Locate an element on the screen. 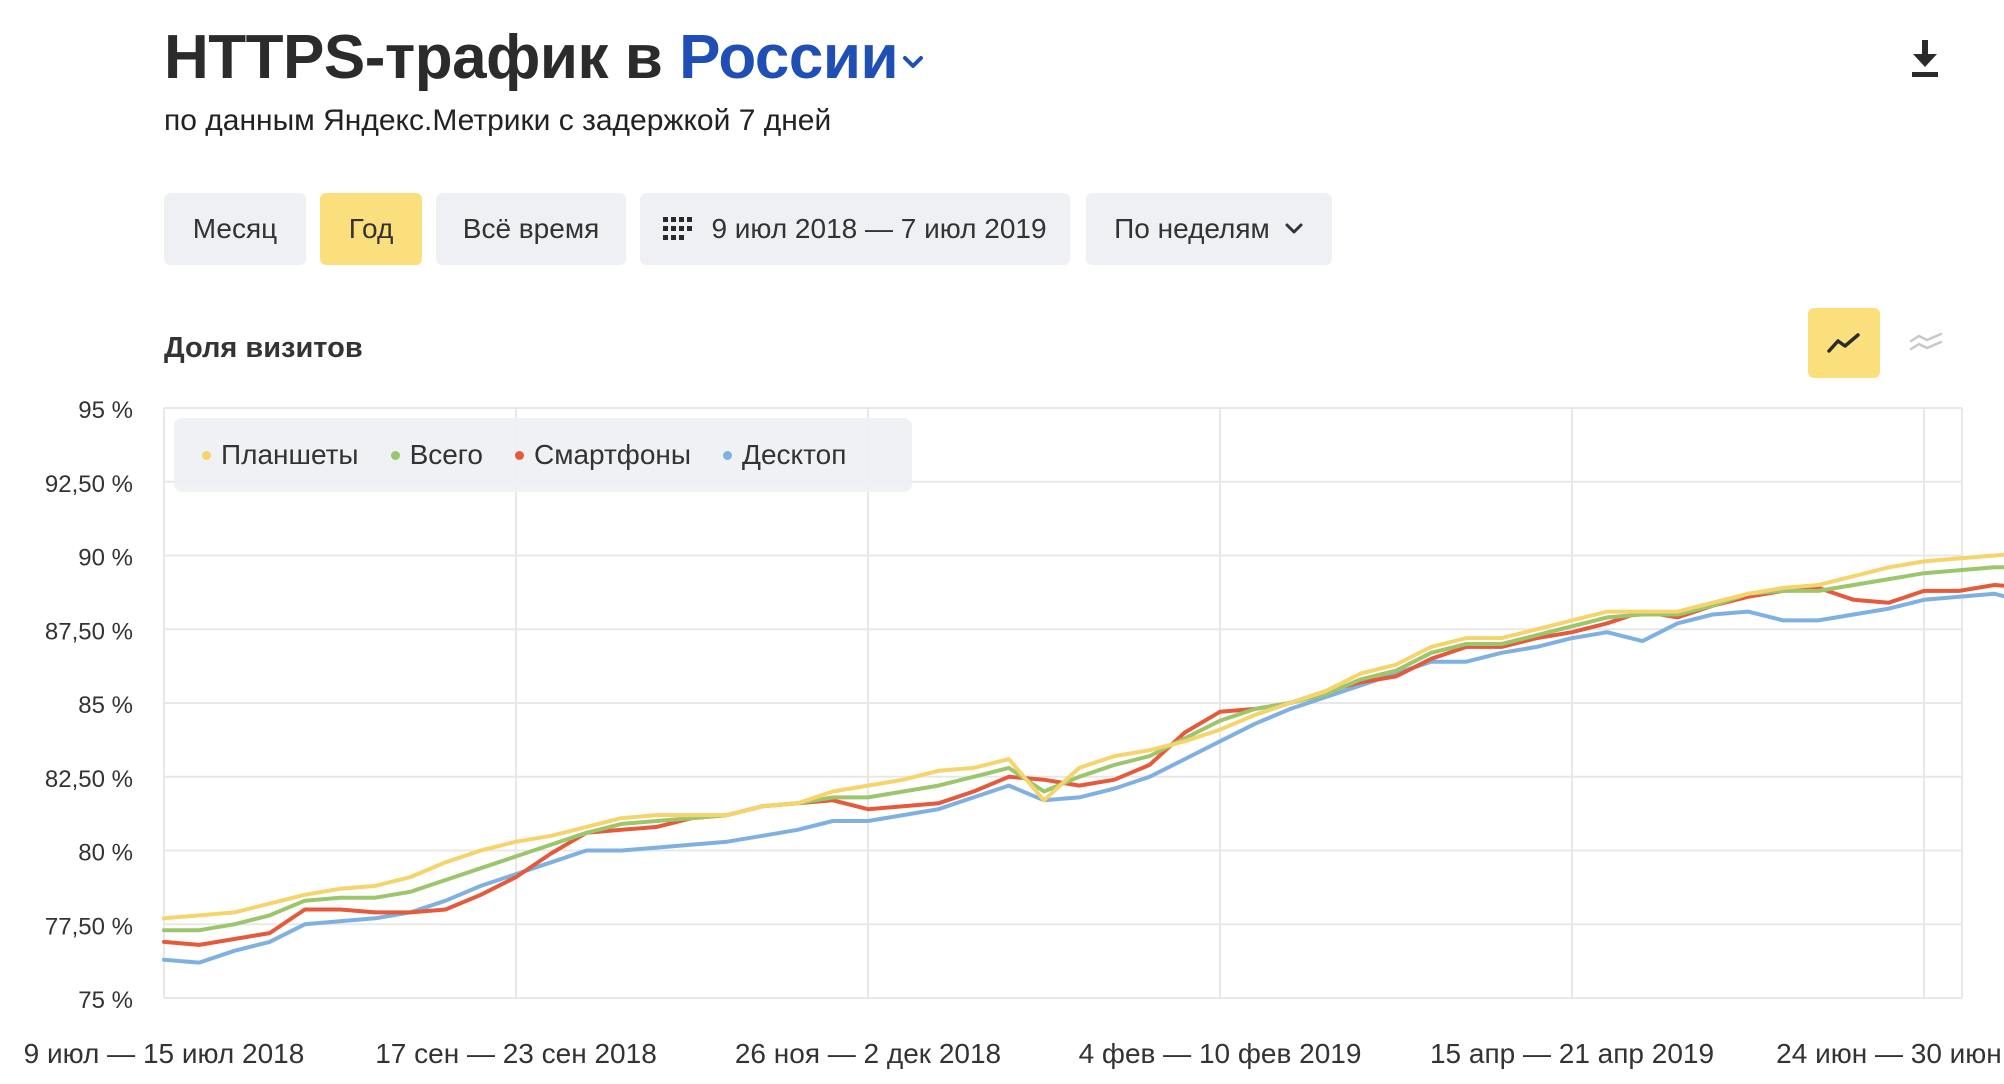  grouping-select: По неделям is located at coordinates (1209, 229).